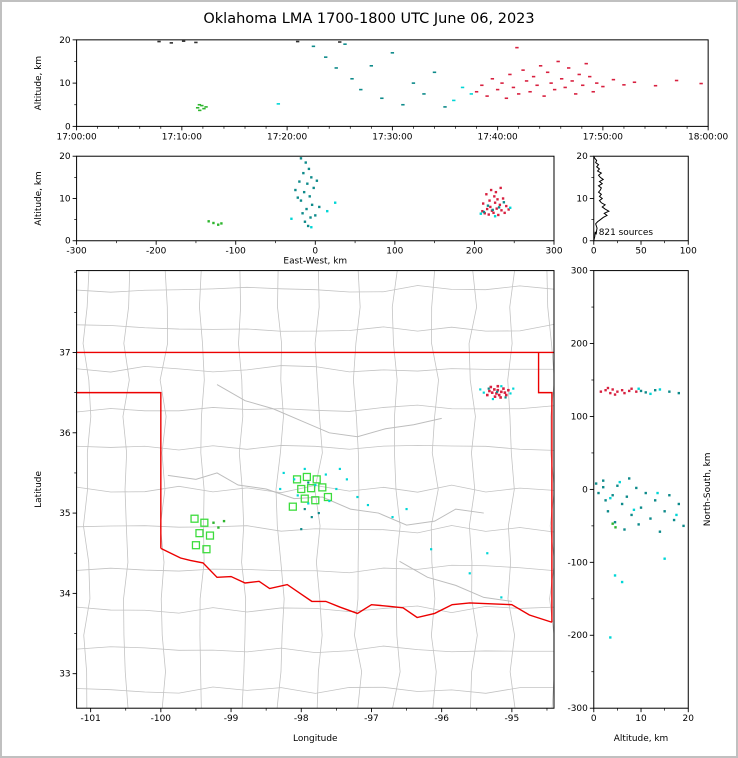 This screenshot has width=738, height=758. I want to click on tick-labels-ew_altitude: -300 -200 -100 0 100 200 300 0 10 20, so click(311, 204).